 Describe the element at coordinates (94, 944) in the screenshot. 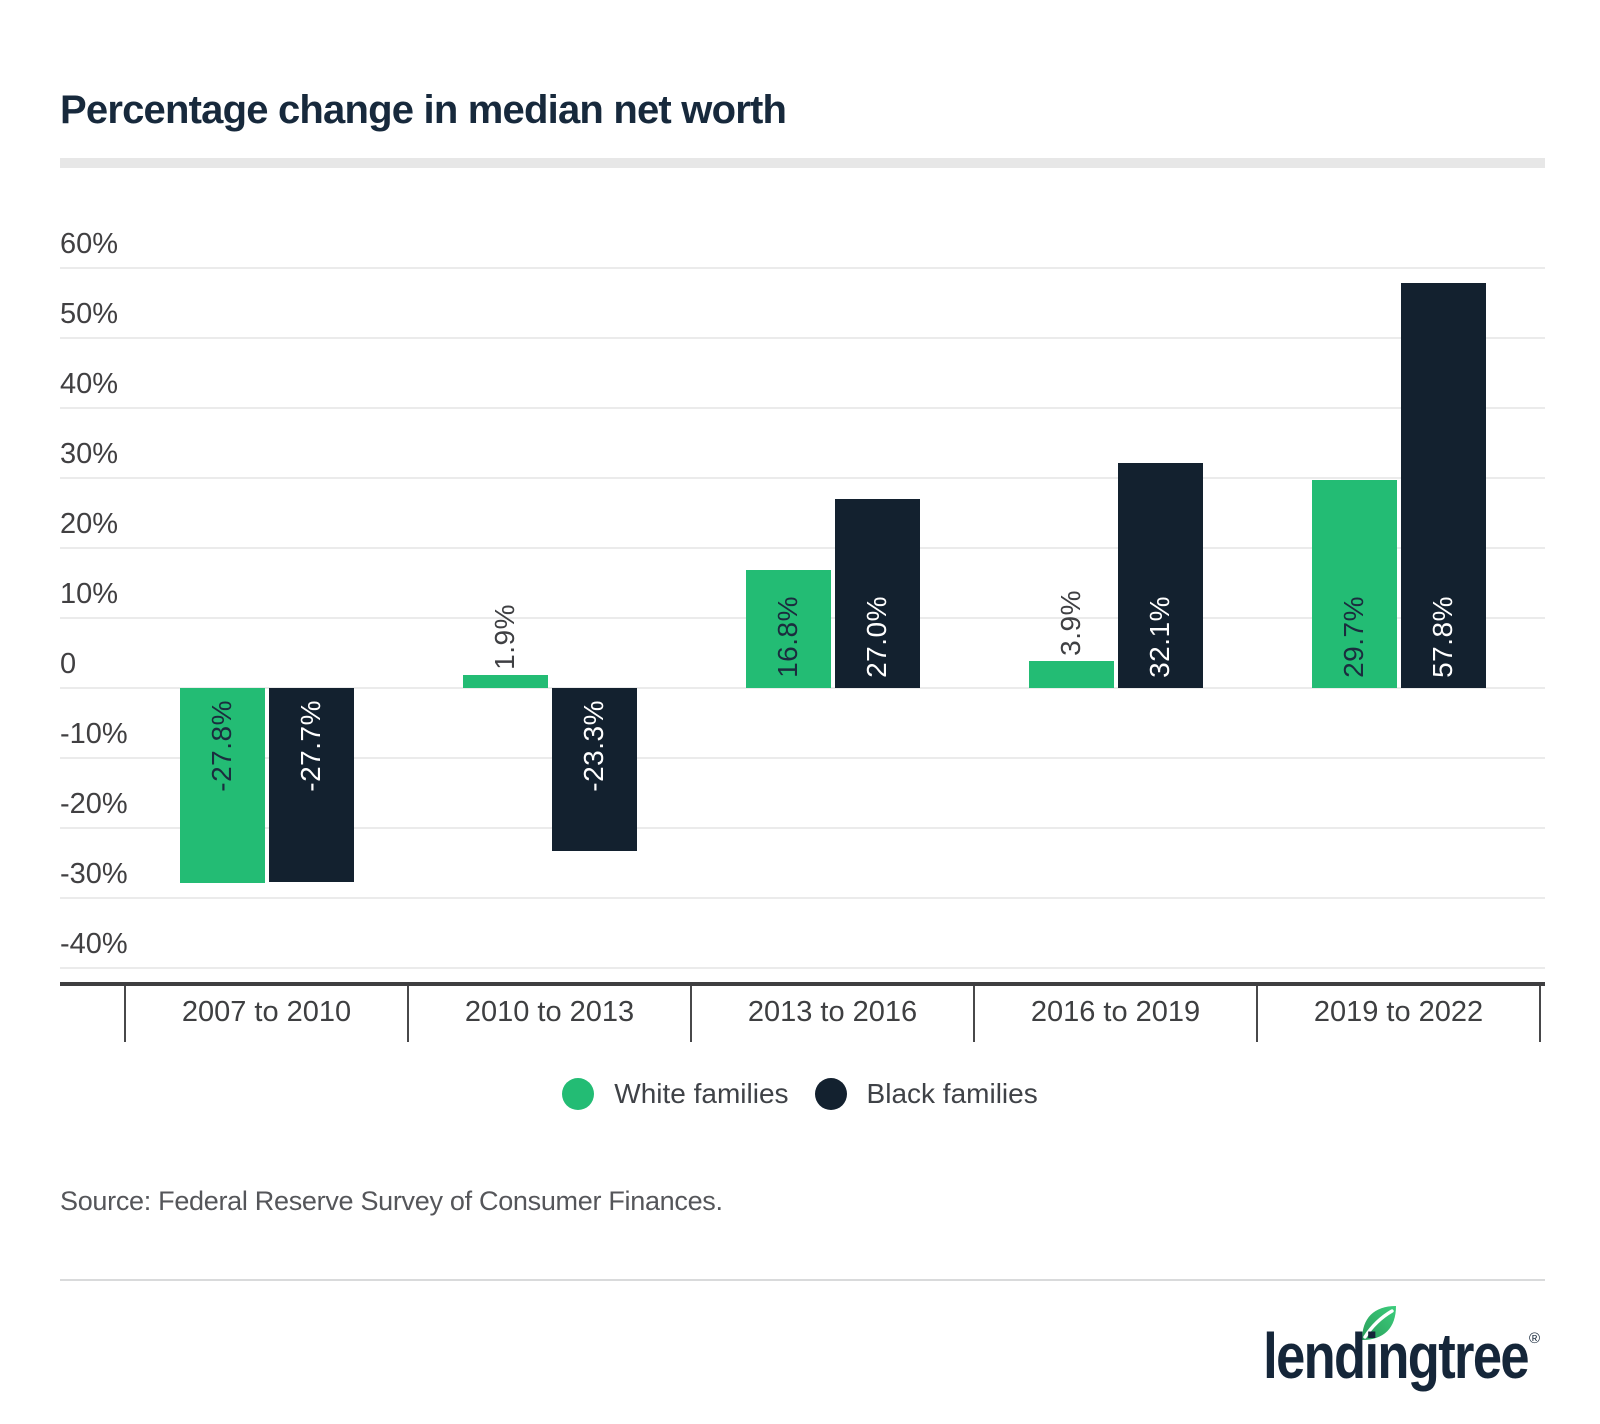

I see `y-tick-label: -40%` at that location.